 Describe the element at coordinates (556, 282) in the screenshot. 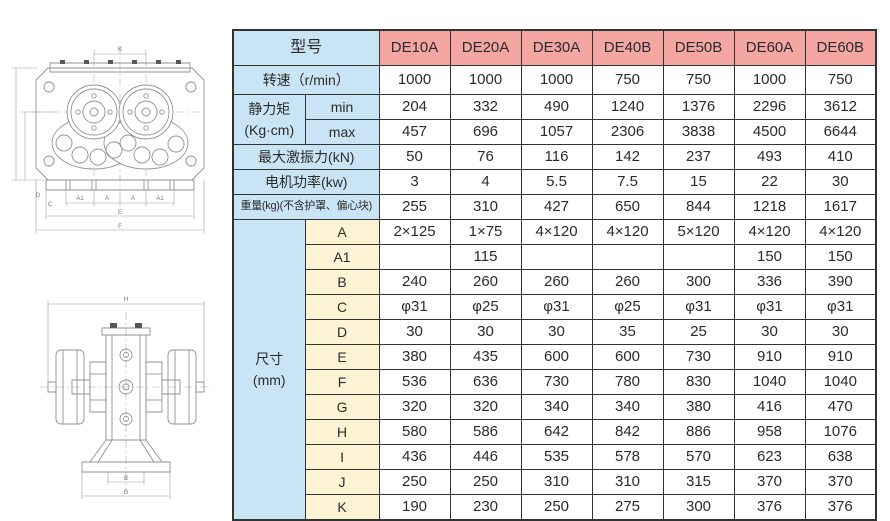

I see `table-cell: 260` at that location.